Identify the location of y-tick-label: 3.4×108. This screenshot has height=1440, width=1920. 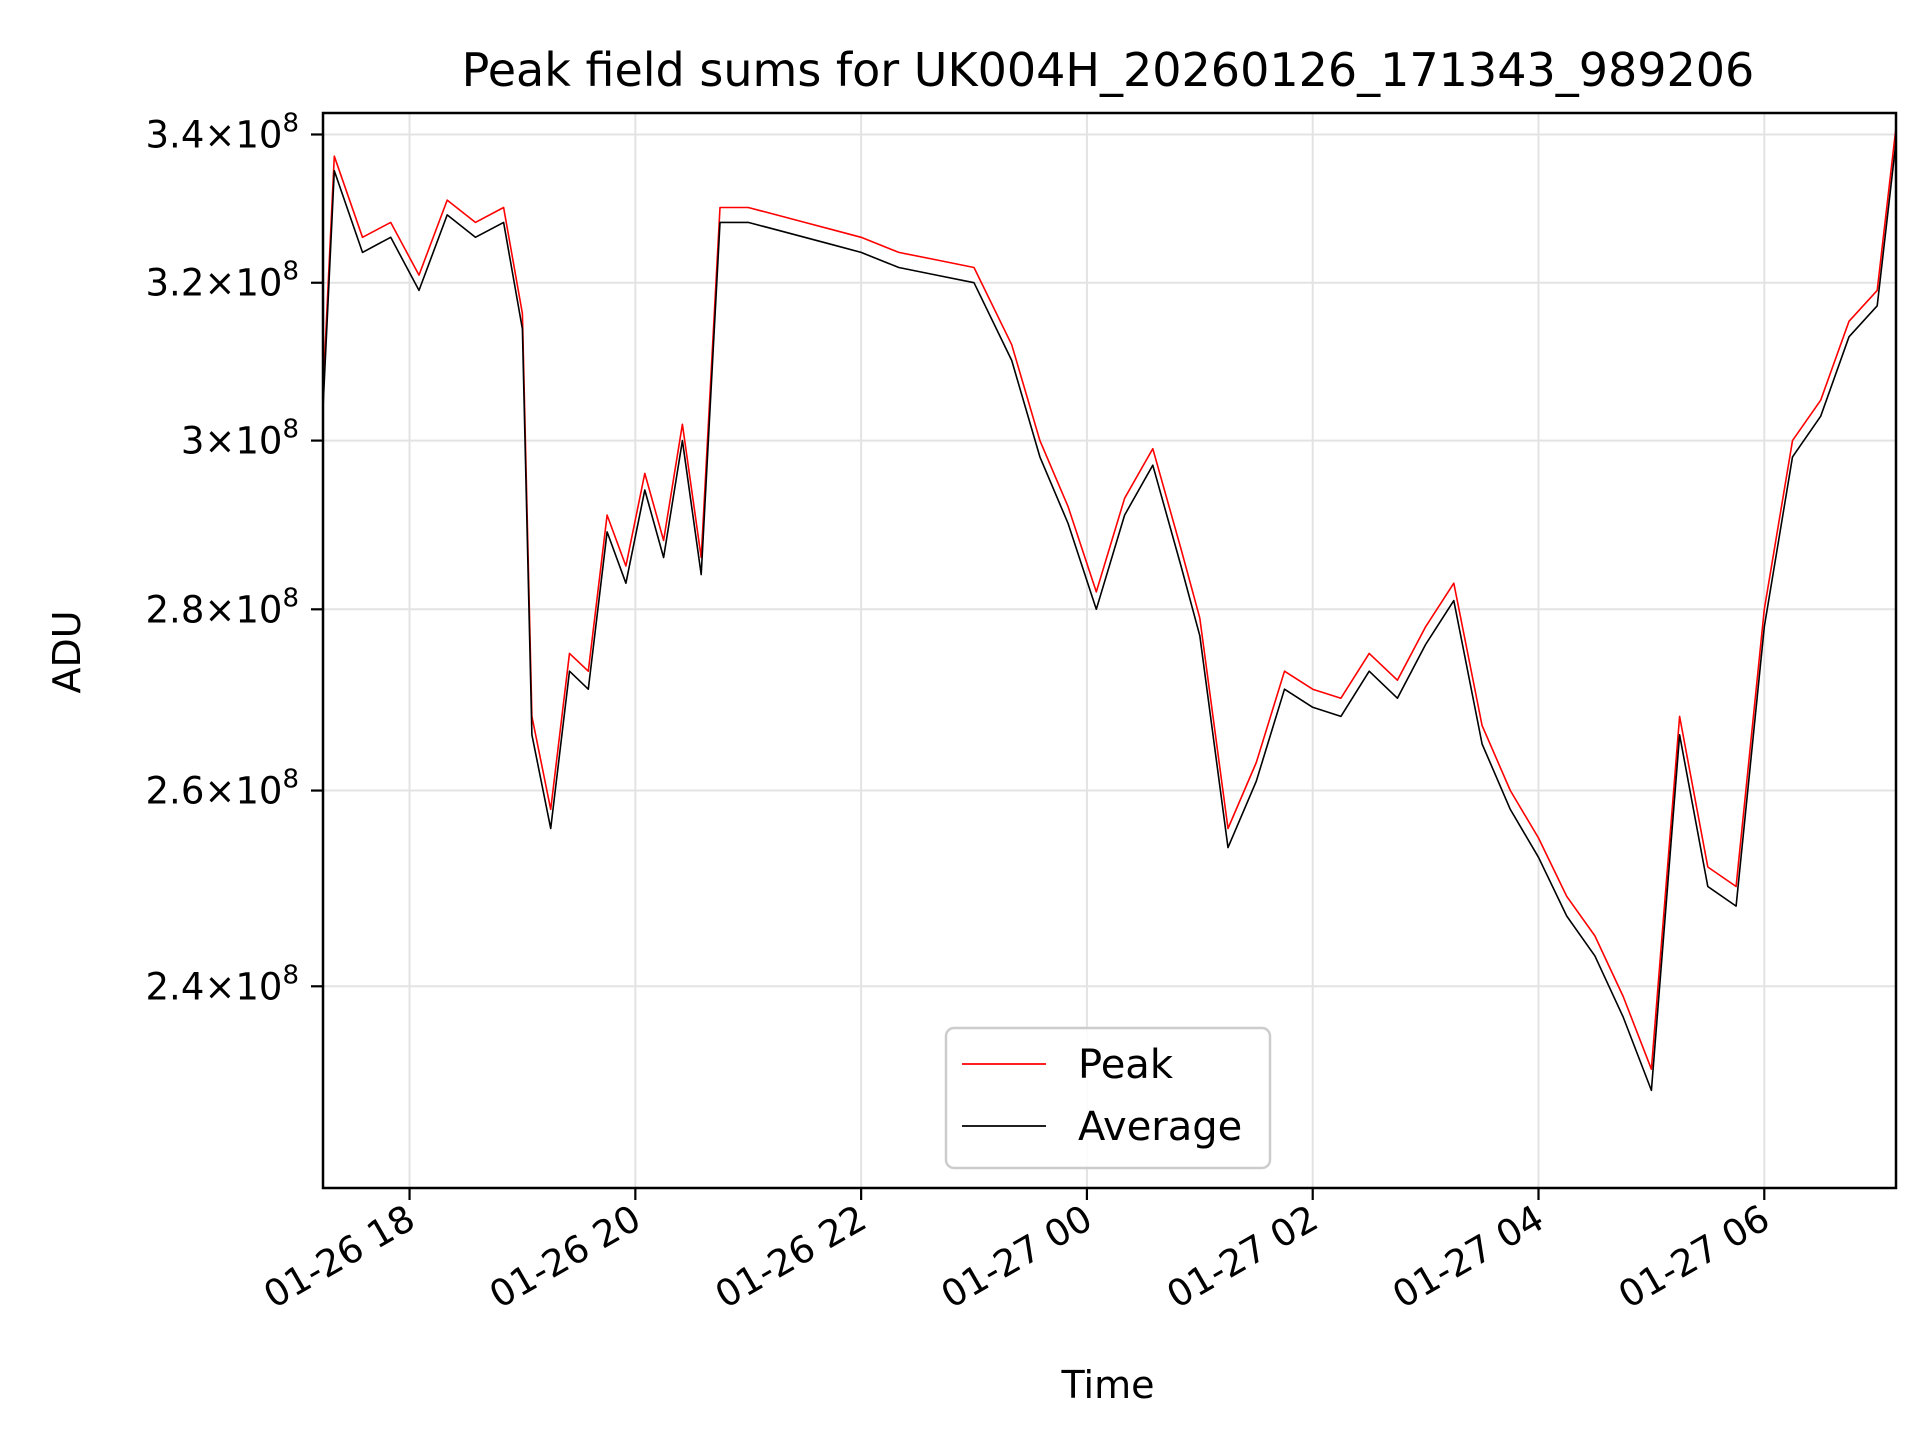
(222, 132).